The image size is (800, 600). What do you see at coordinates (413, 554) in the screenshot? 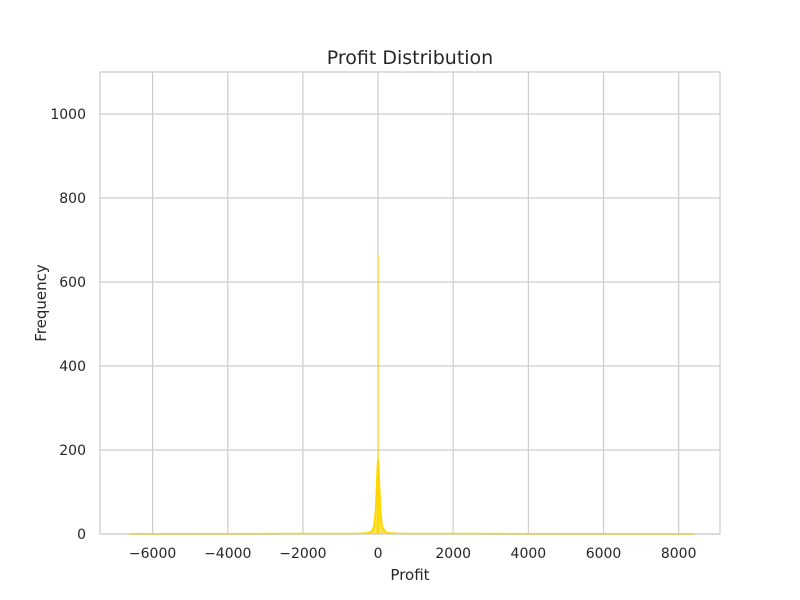
I see `x-axis-ticks: −6000 −4000 −2000 0 2000 4000 6000 8000` at bounding box center [413, 554].